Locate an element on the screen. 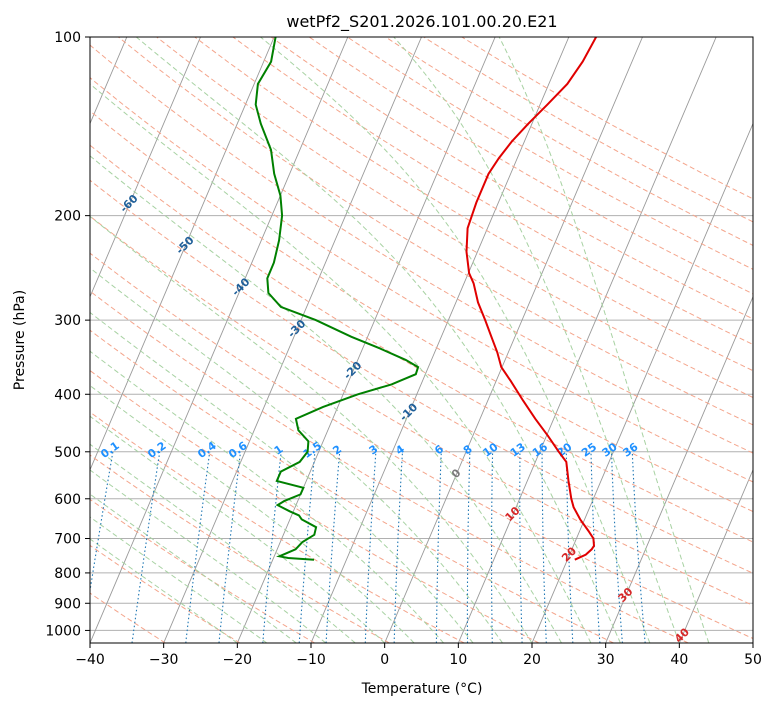 Image resolution: width=775 pixels, height=708 pixels. y-tick-label: 900 is located at coordinates (67, 604).